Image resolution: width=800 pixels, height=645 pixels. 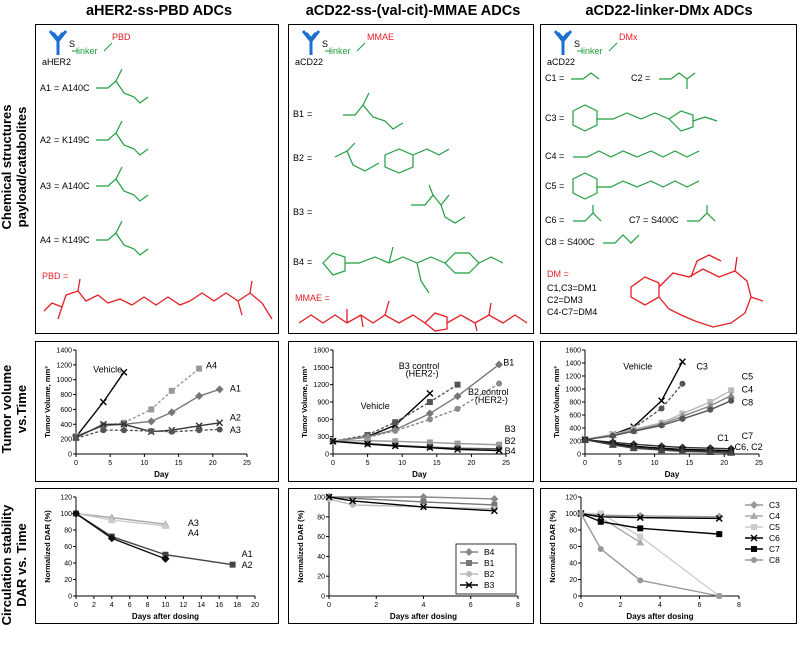 I want to click on series-label: C6, C2, so click(x=749, y=447).